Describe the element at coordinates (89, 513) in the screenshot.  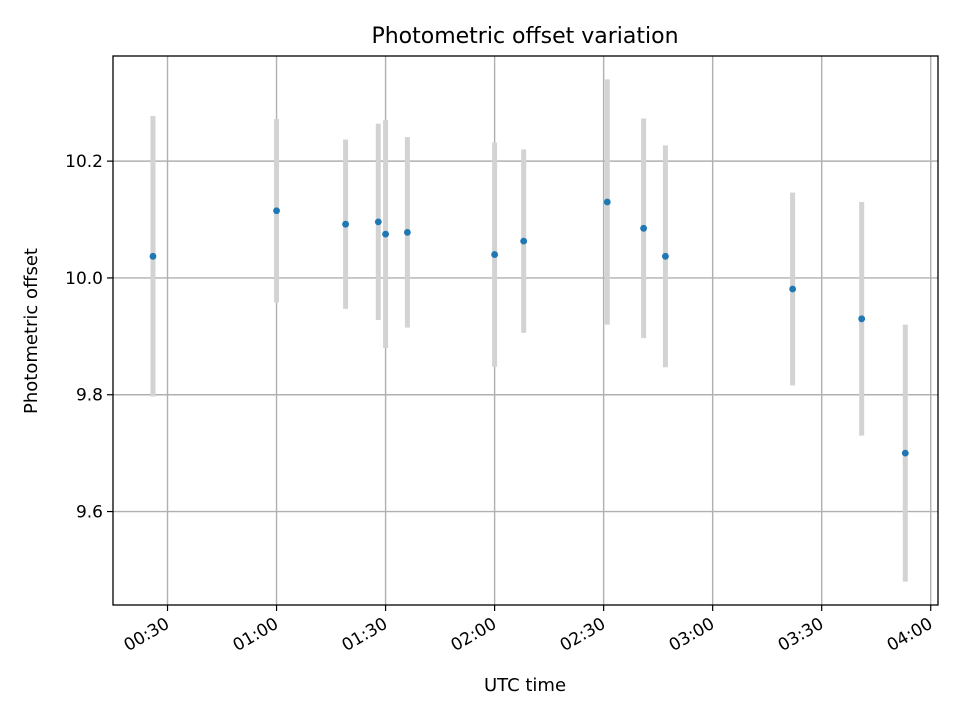
I see `y-tick-label: 9.6` at that location.